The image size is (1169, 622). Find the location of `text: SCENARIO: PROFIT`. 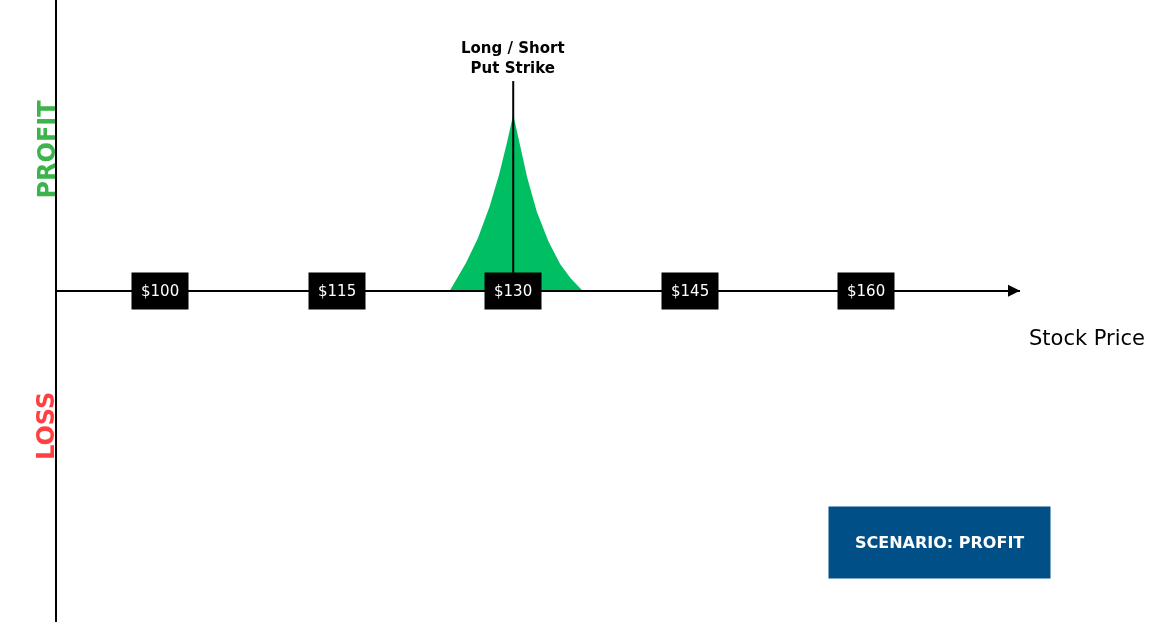

text: SCENARIO: PROFIT is located at coordinates (940, 542).